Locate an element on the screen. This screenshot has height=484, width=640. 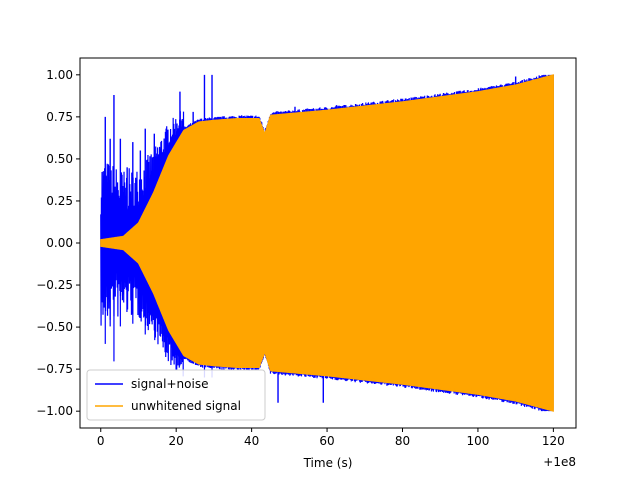
y-tick-label: −0.25 is located at coordinates (54, 285).